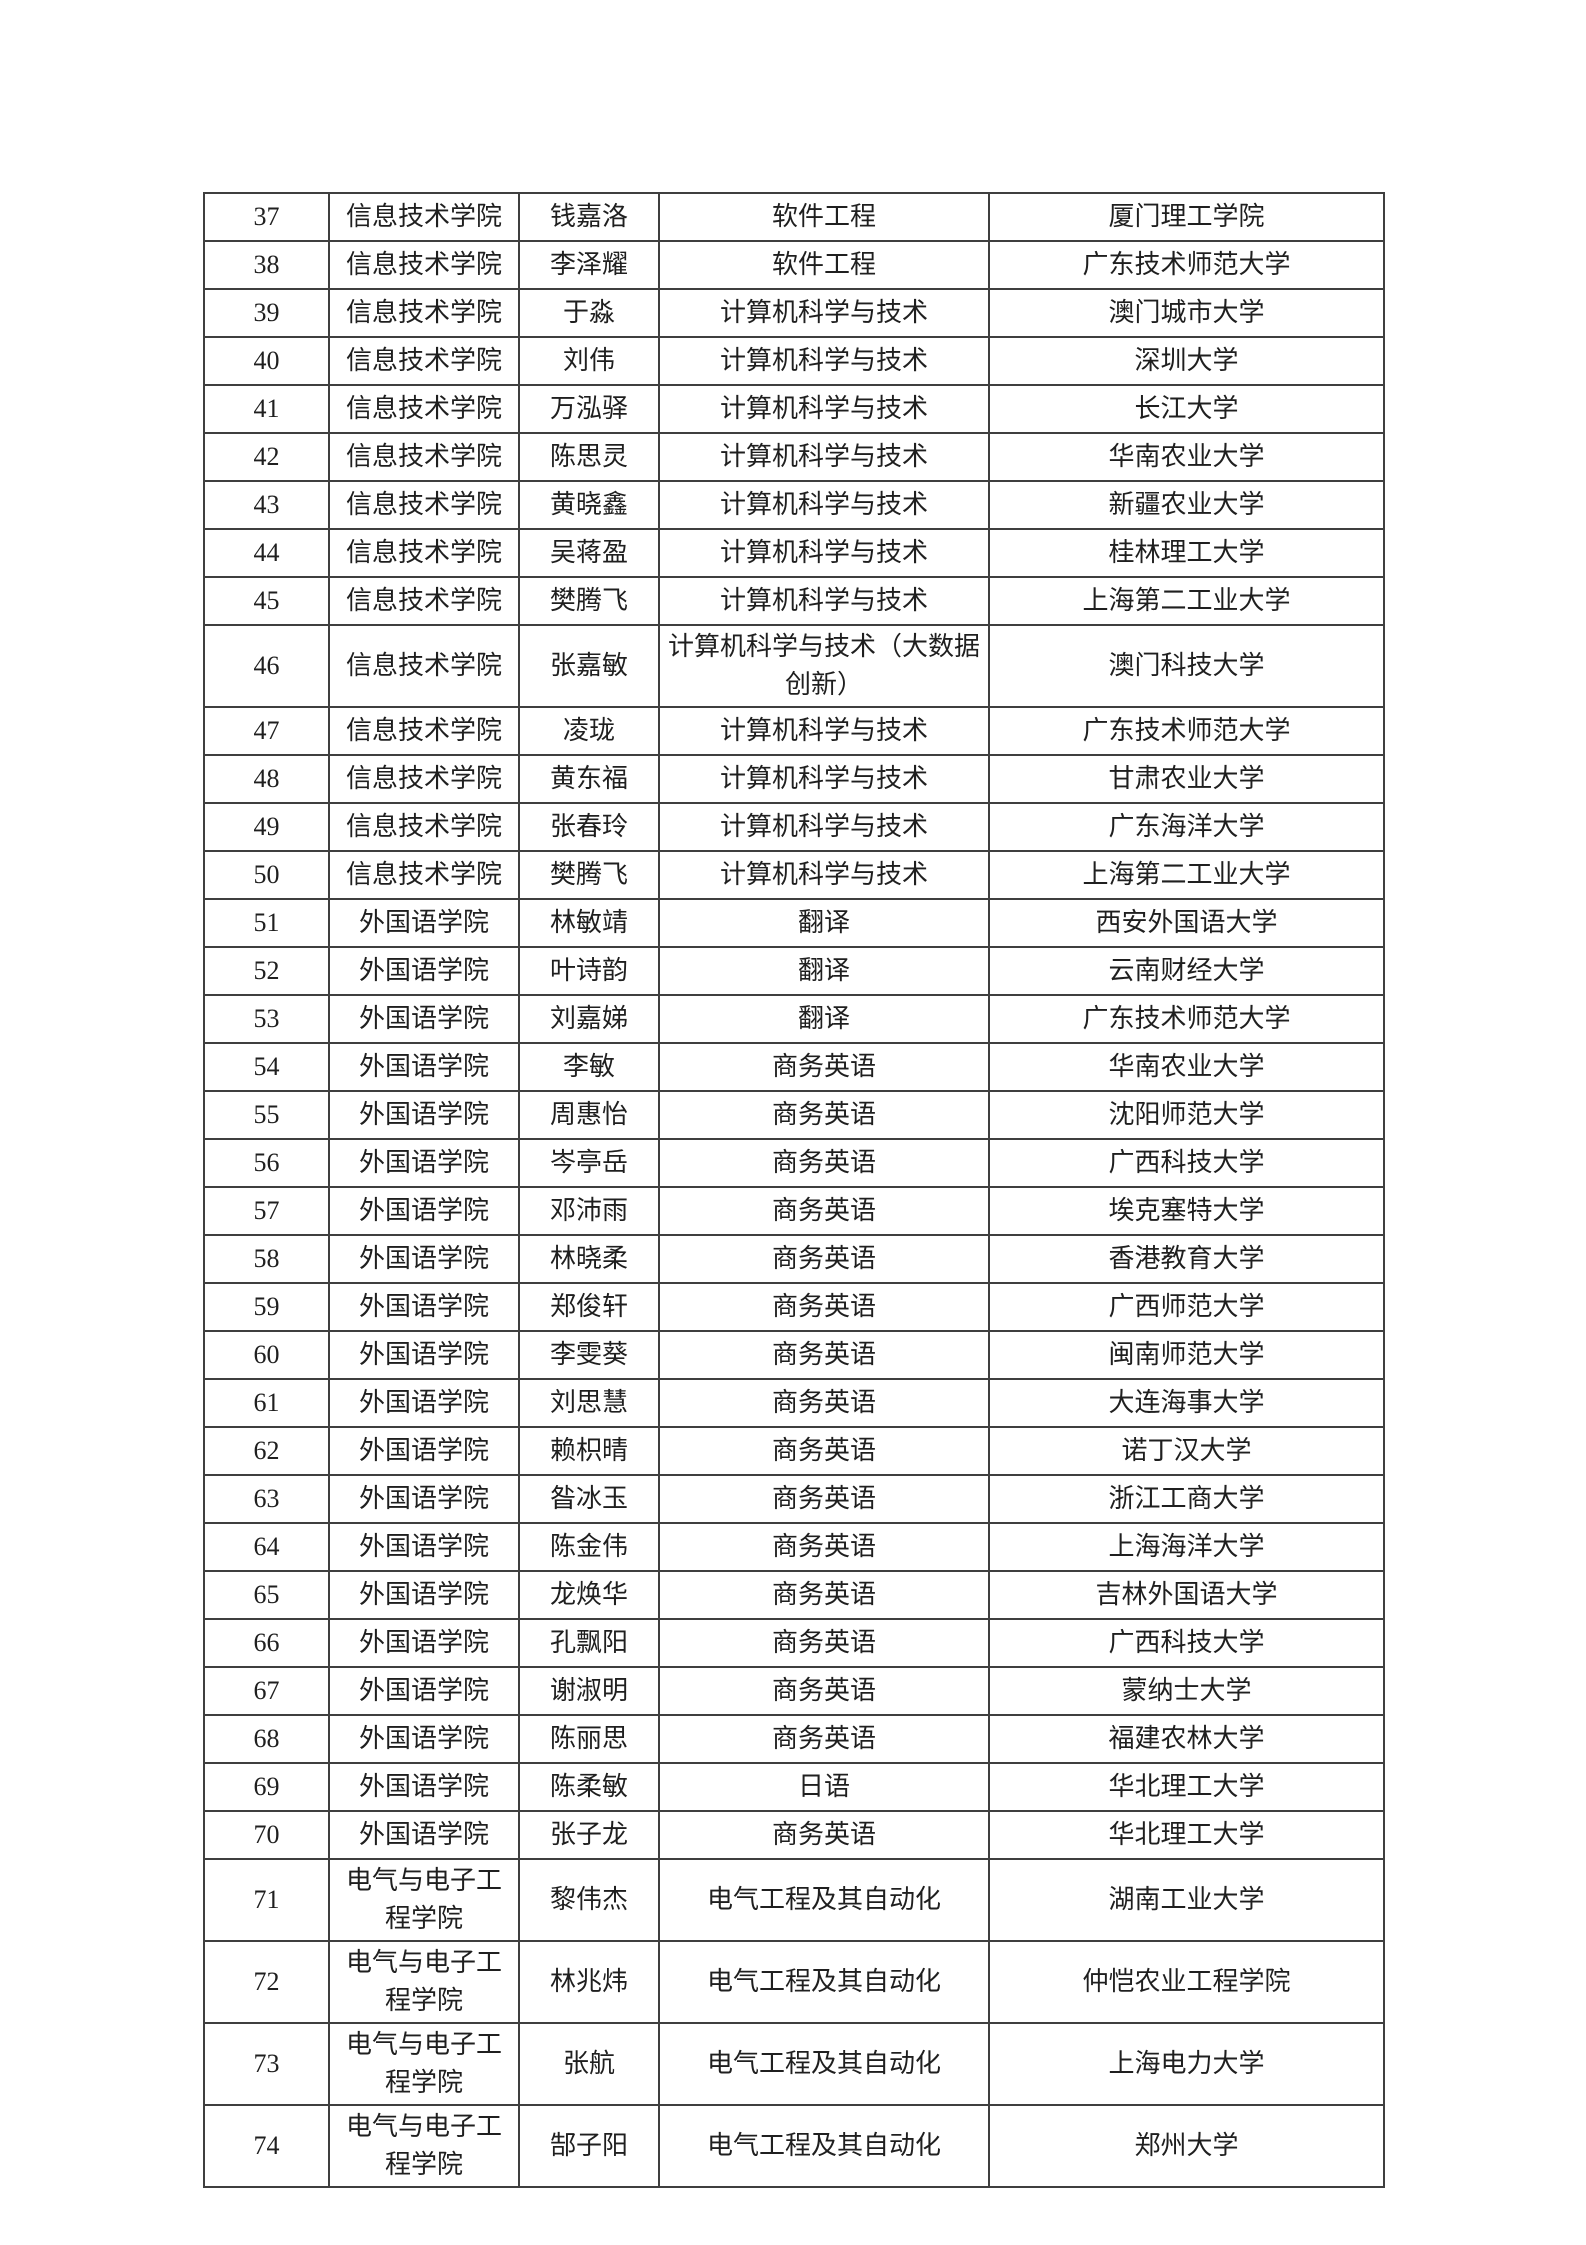  Describe the element at coordinates (266, 1900) in the screenshot. I see `row-number-cell: 71` at that location.